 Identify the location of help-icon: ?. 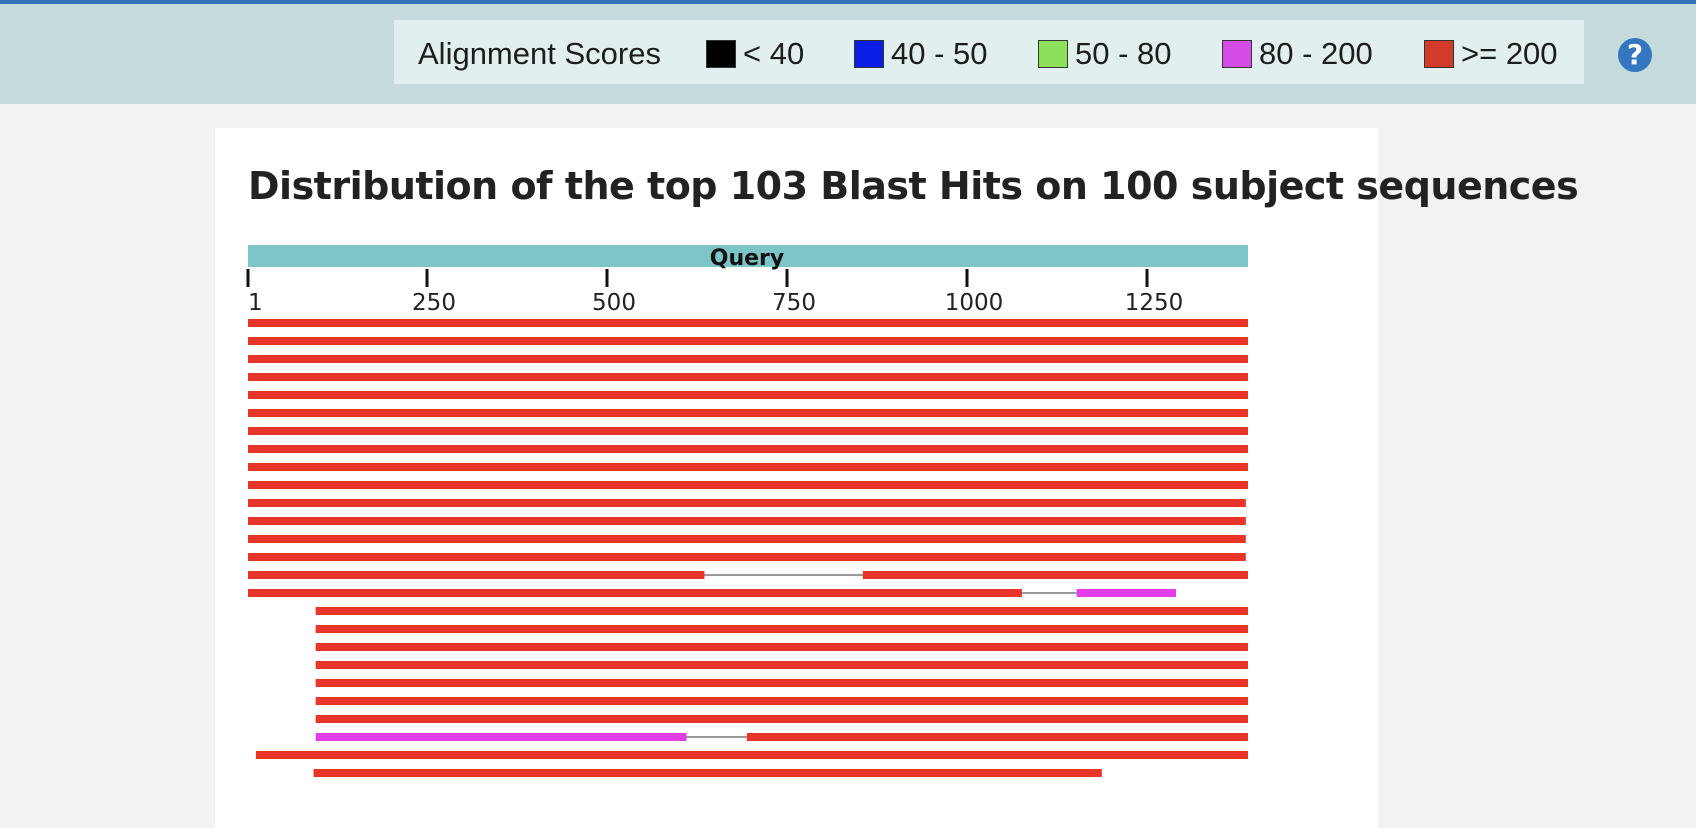
(1635, 55).